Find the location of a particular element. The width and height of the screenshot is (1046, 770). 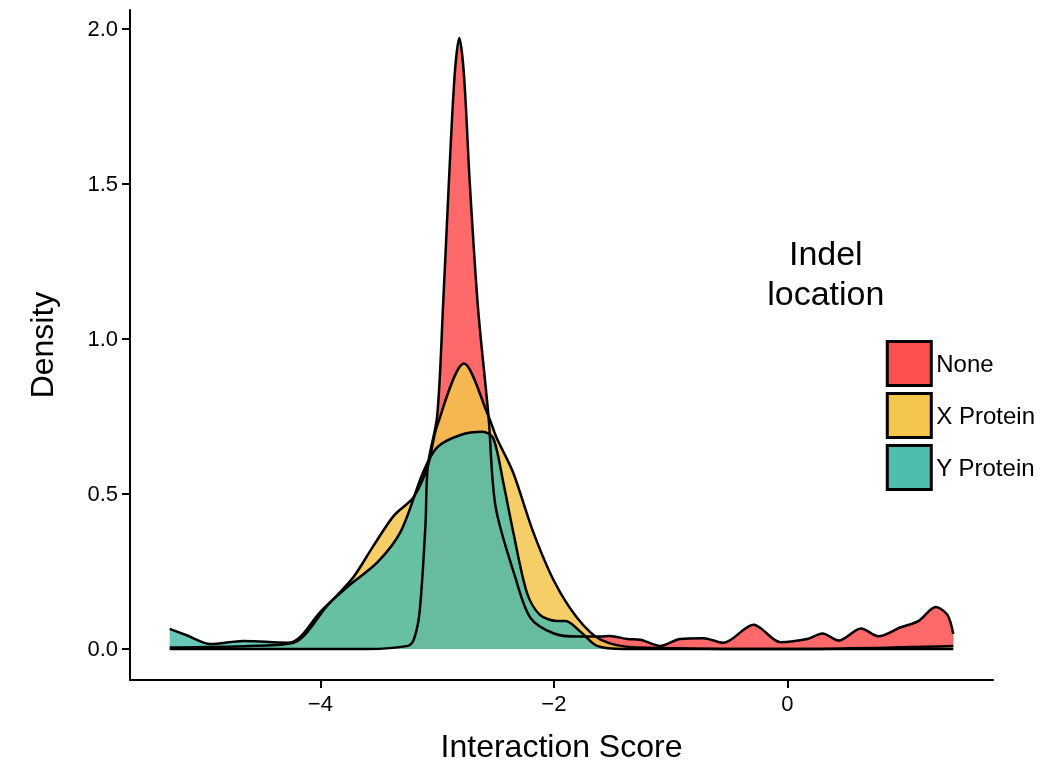

legend-title: Indel location is located at coordinates (826, 273).